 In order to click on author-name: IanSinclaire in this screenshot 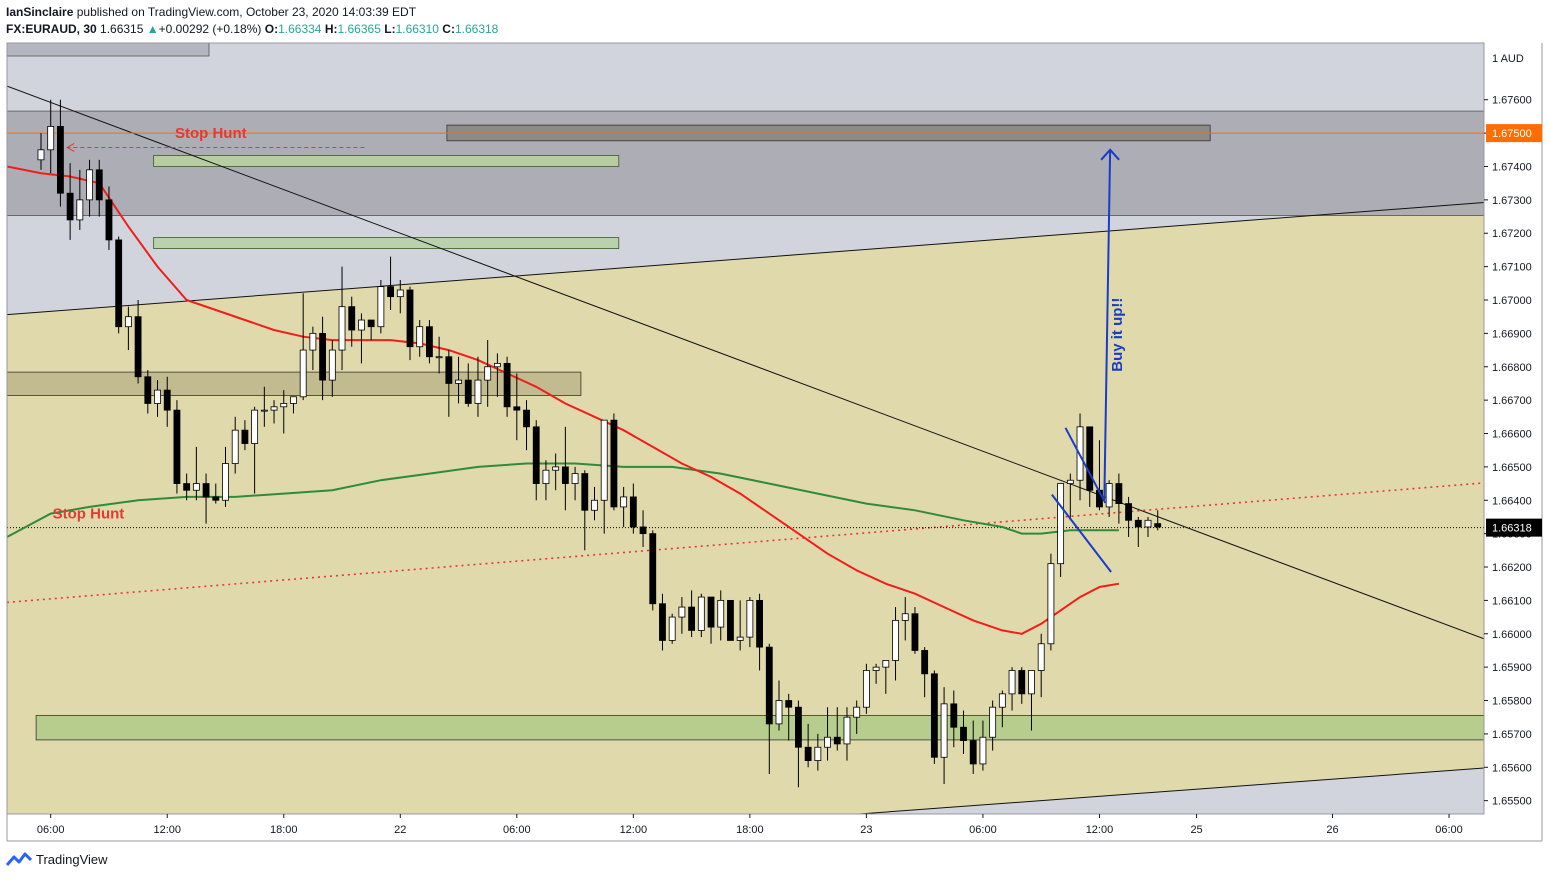, I will do `click(40, 12)`.